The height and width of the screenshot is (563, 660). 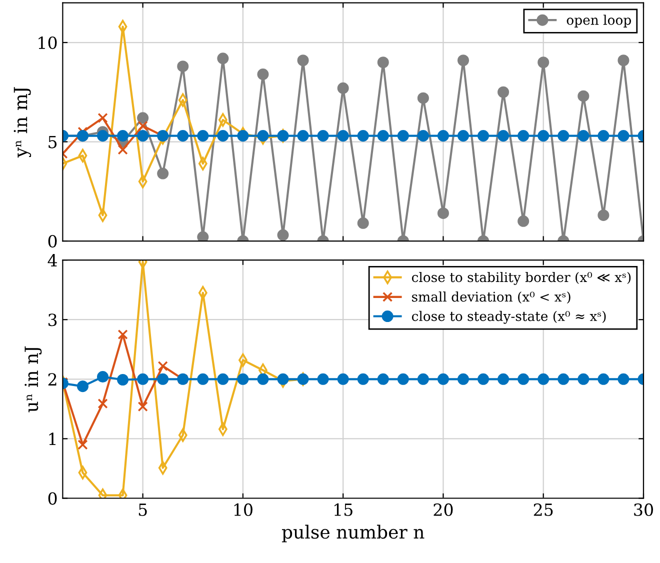 What do you see at coordinates (353, 533) in the screenshot?
I see `x-axis-title: pulse number n` at bounding box center [353, 533].